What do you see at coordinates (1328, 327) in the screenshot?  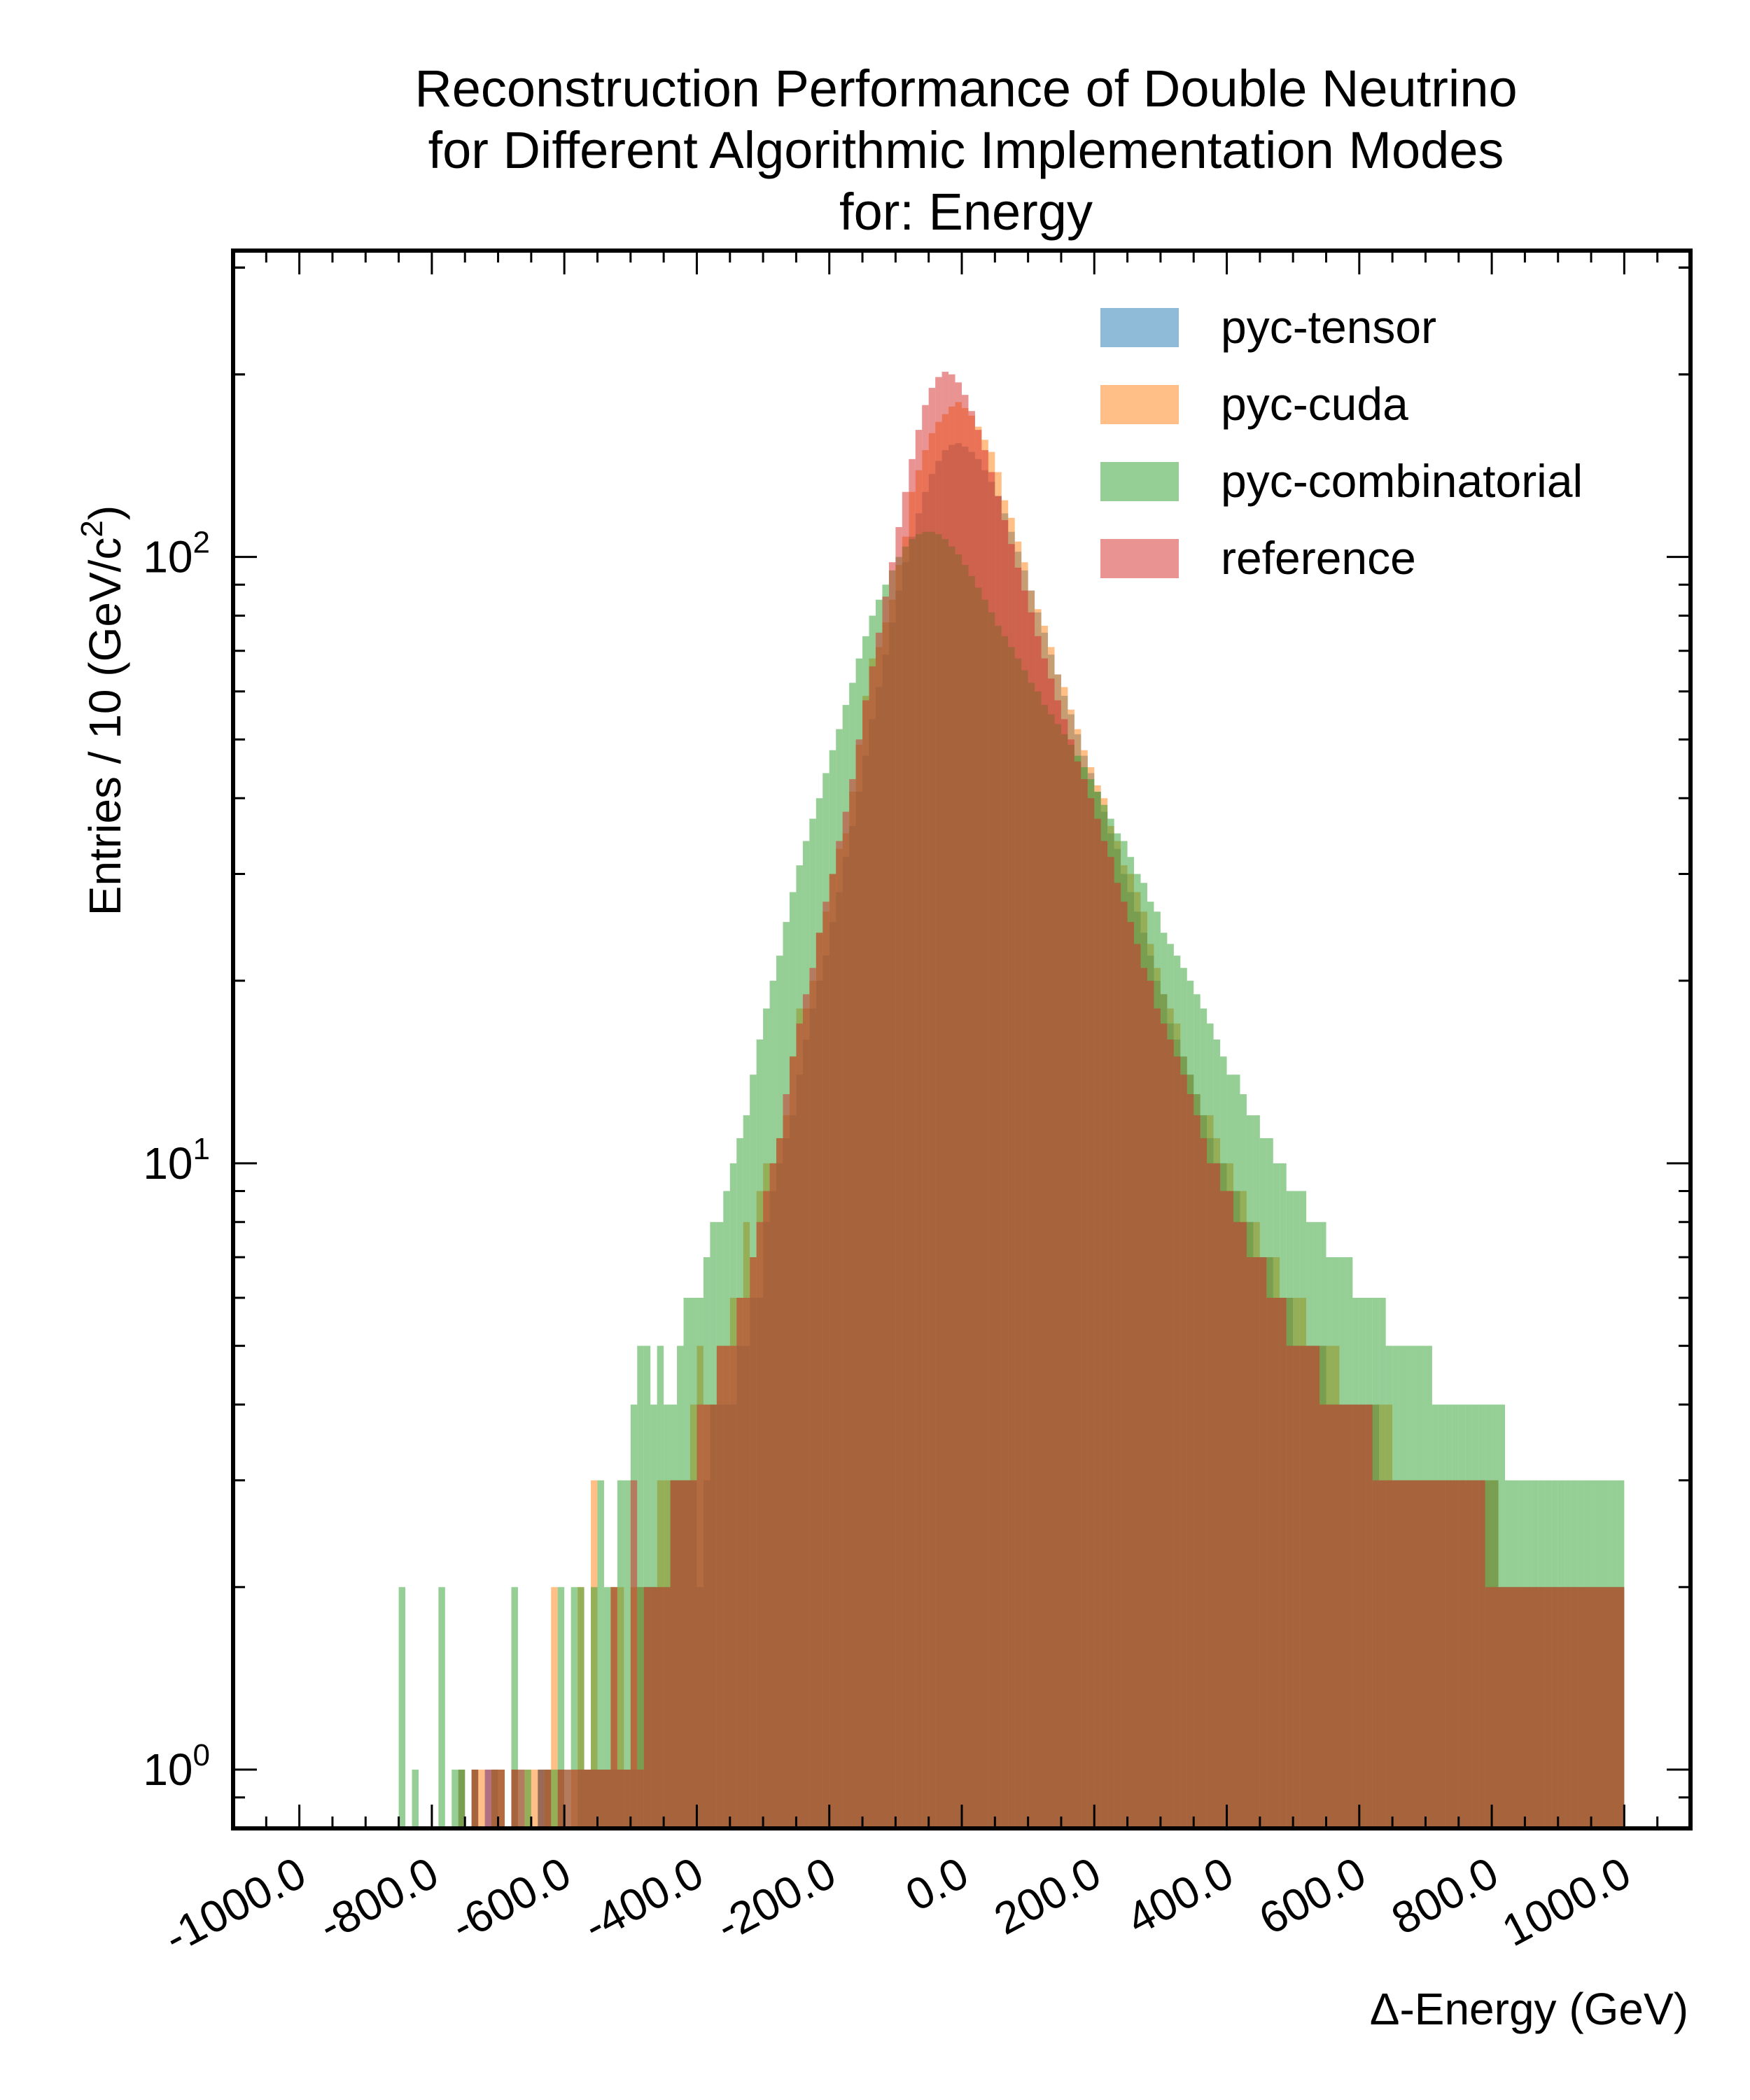 I see `legend-label-pyc-tensor: pyc-tensor` at bounding box center [1328, 327].